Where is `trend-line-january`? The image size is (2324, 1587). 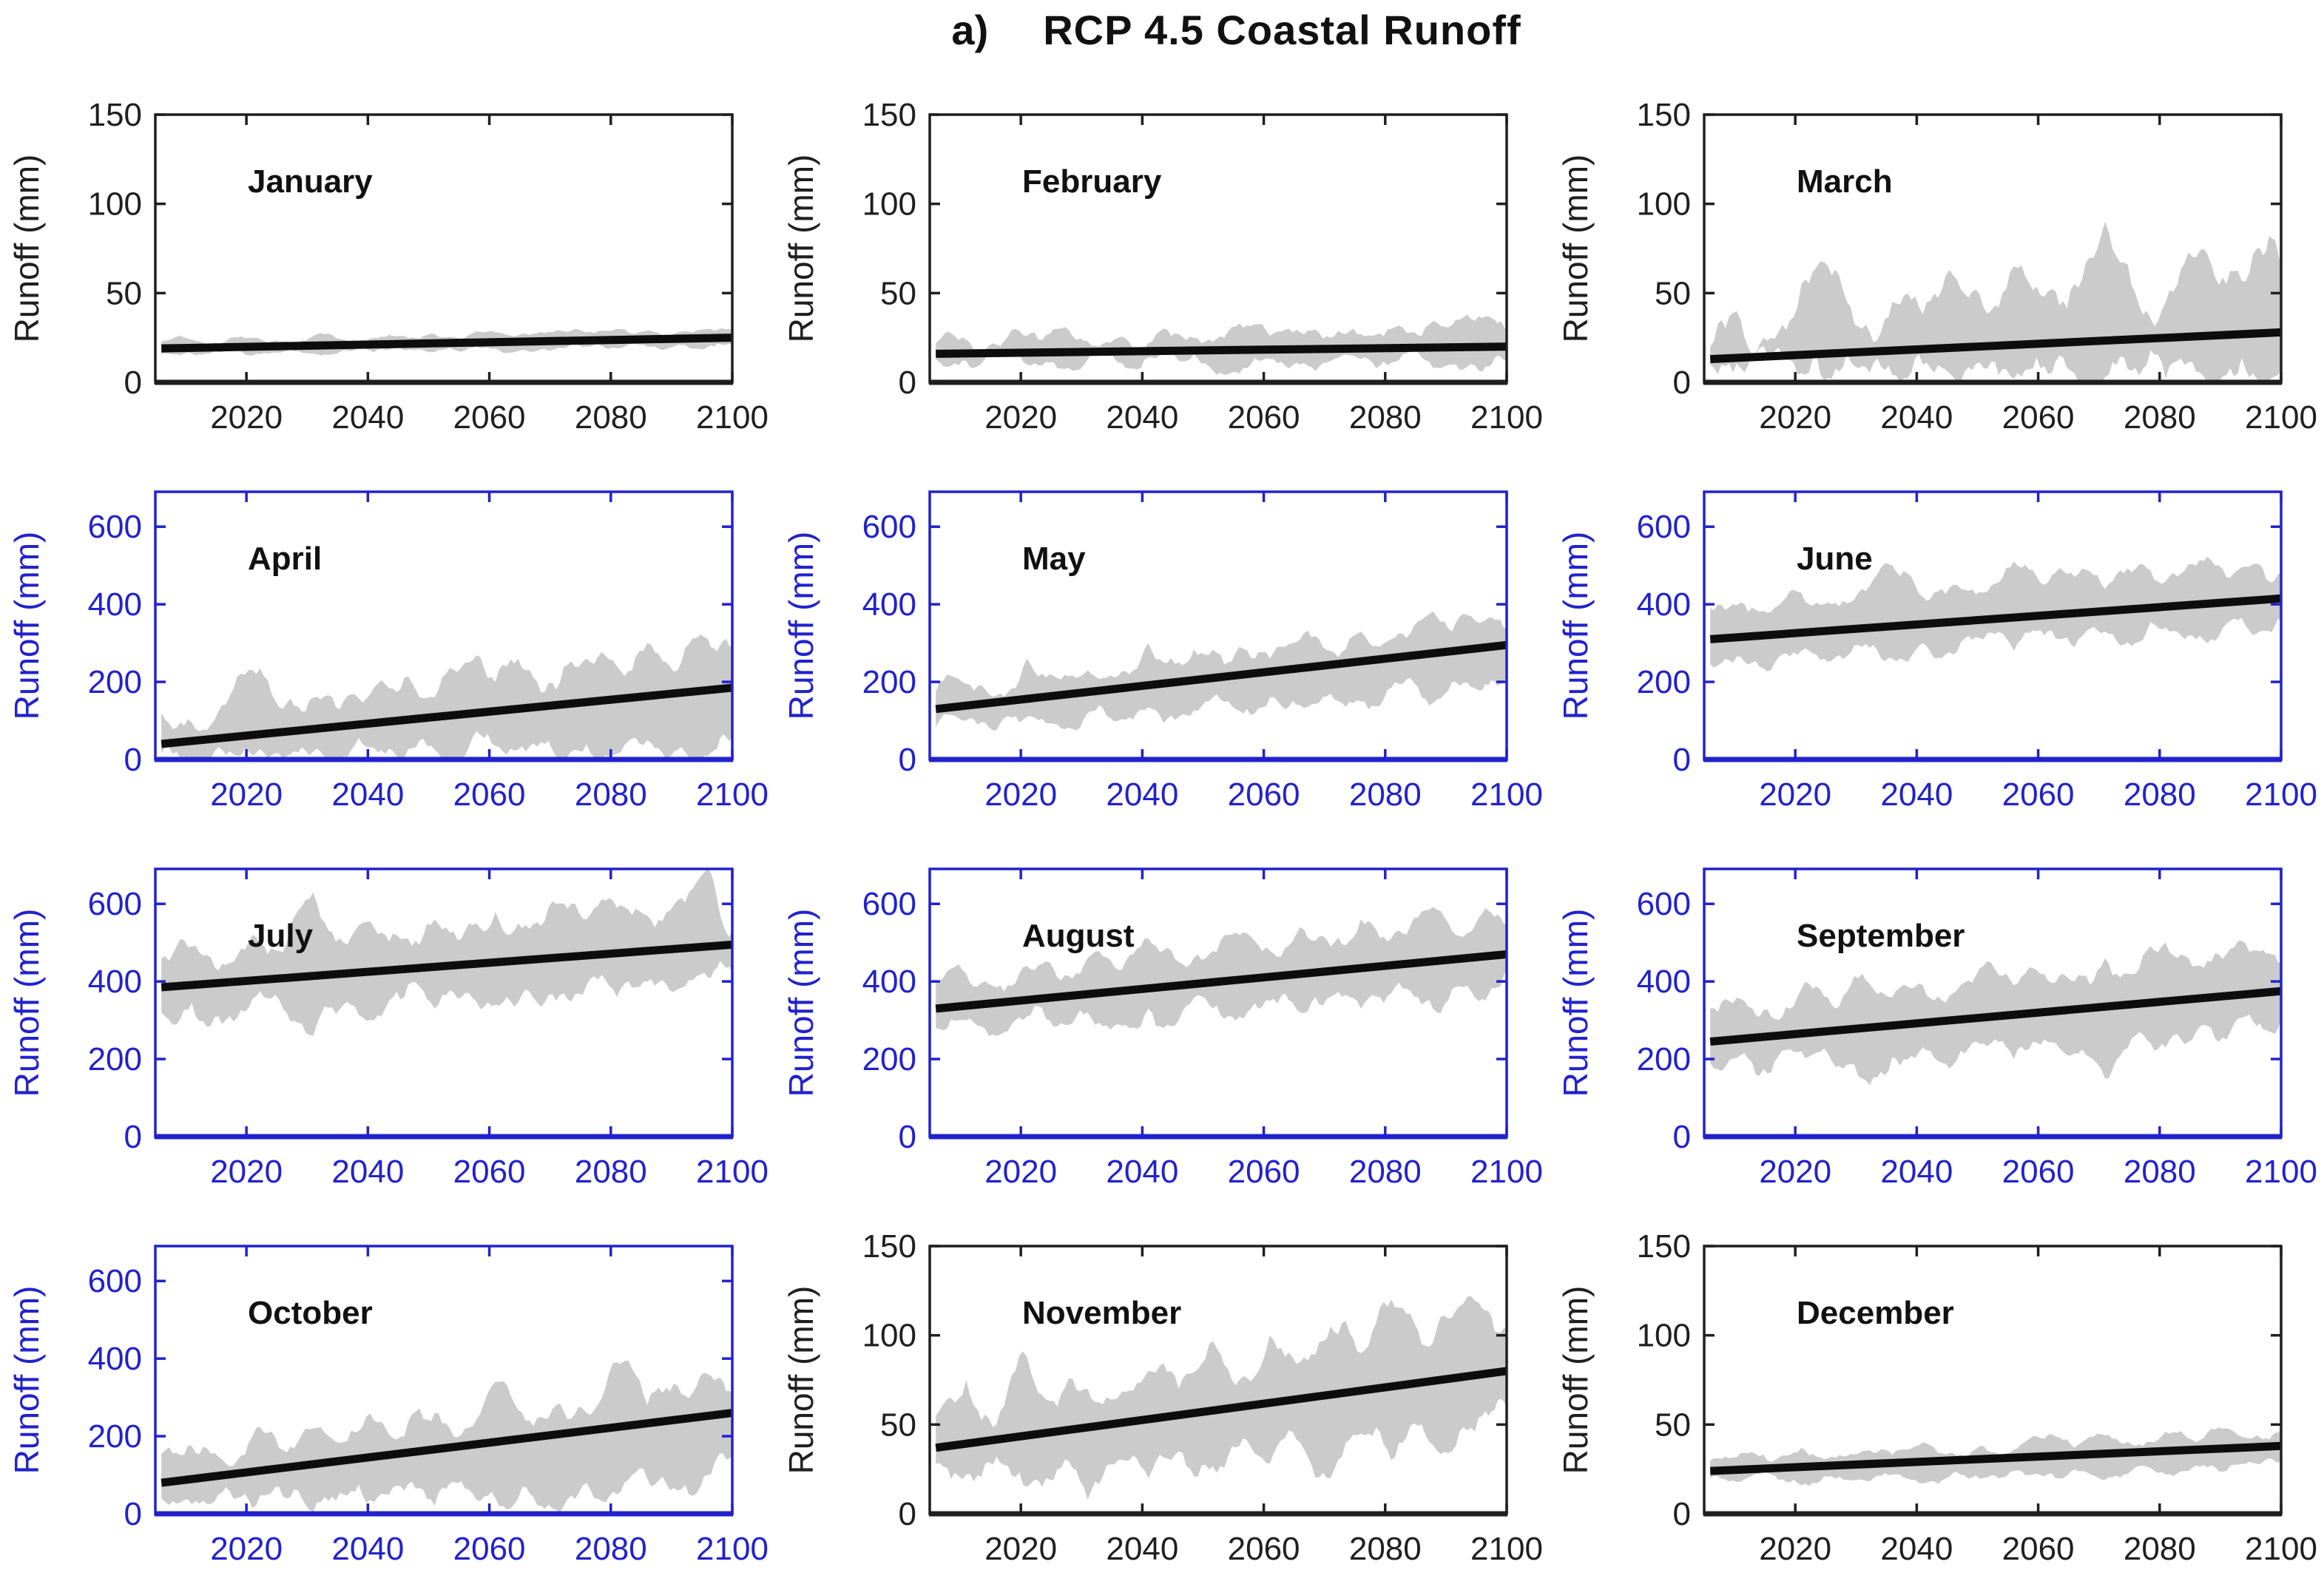
trend-line-january is located at coordinates (446, 344).